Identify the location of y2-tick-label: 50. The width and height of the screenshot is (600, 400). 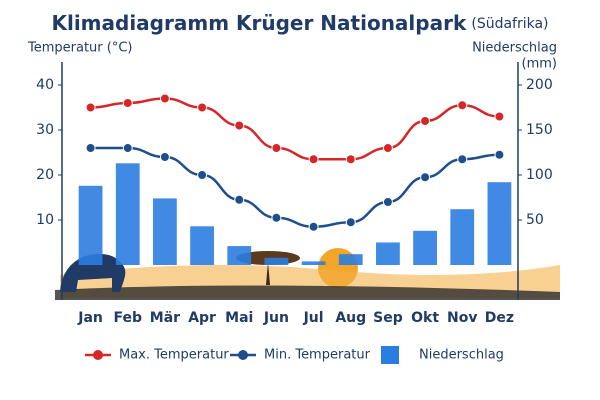
(535, 220).